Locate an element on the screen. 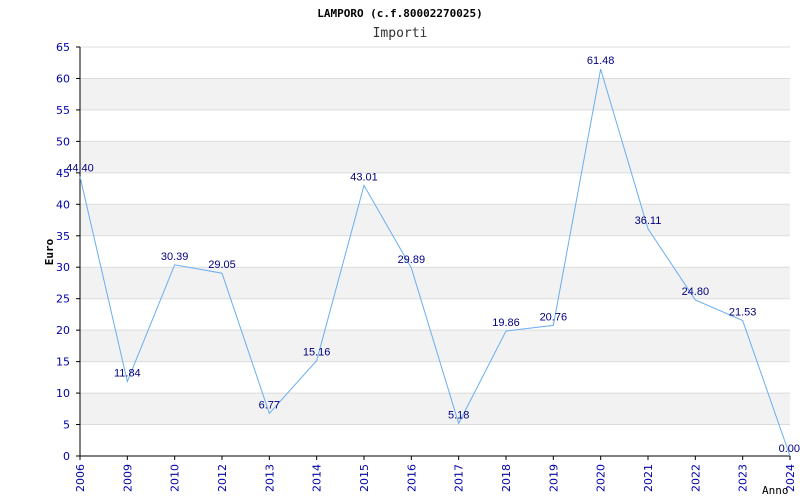 The height and width of the screenshot is (500, 800). x-tick-label: 2020 is located at coordinates (601, 478).